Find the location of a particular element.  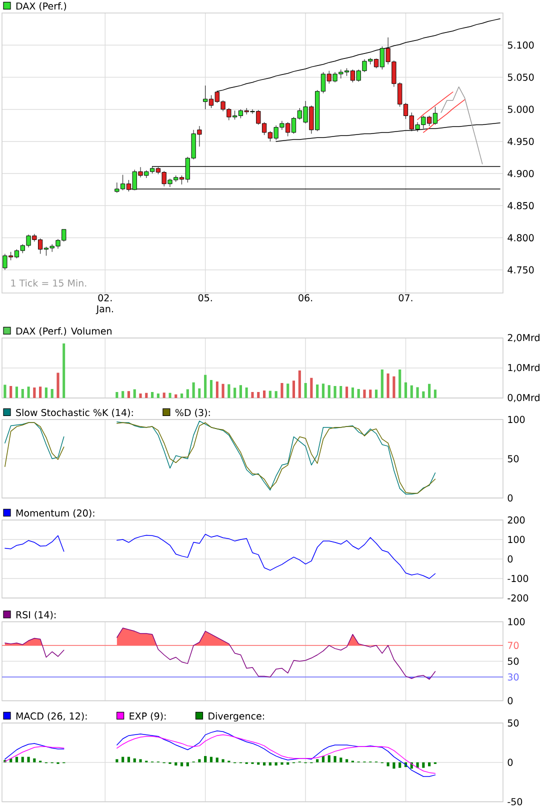

legend-label: %D (3): is located at coordinates (192, 413).